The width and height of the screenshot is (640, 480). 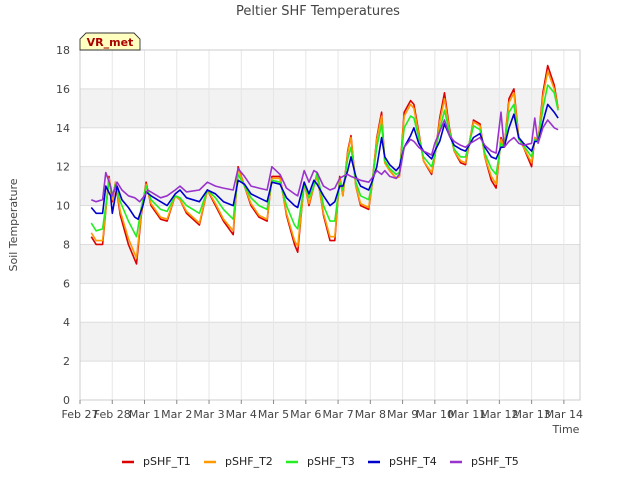 I want to click on series-line-pSHF_T5, so click(x=324, y=157).